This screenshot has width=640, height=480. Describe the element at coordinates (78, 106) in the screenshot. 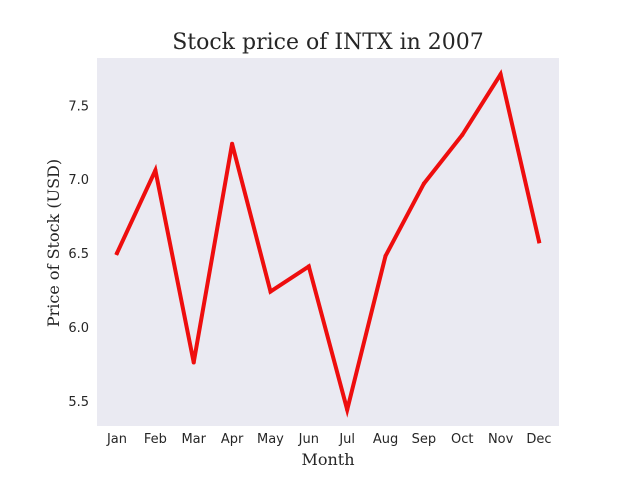

I see `y-tick-label: 7.5` at that location.